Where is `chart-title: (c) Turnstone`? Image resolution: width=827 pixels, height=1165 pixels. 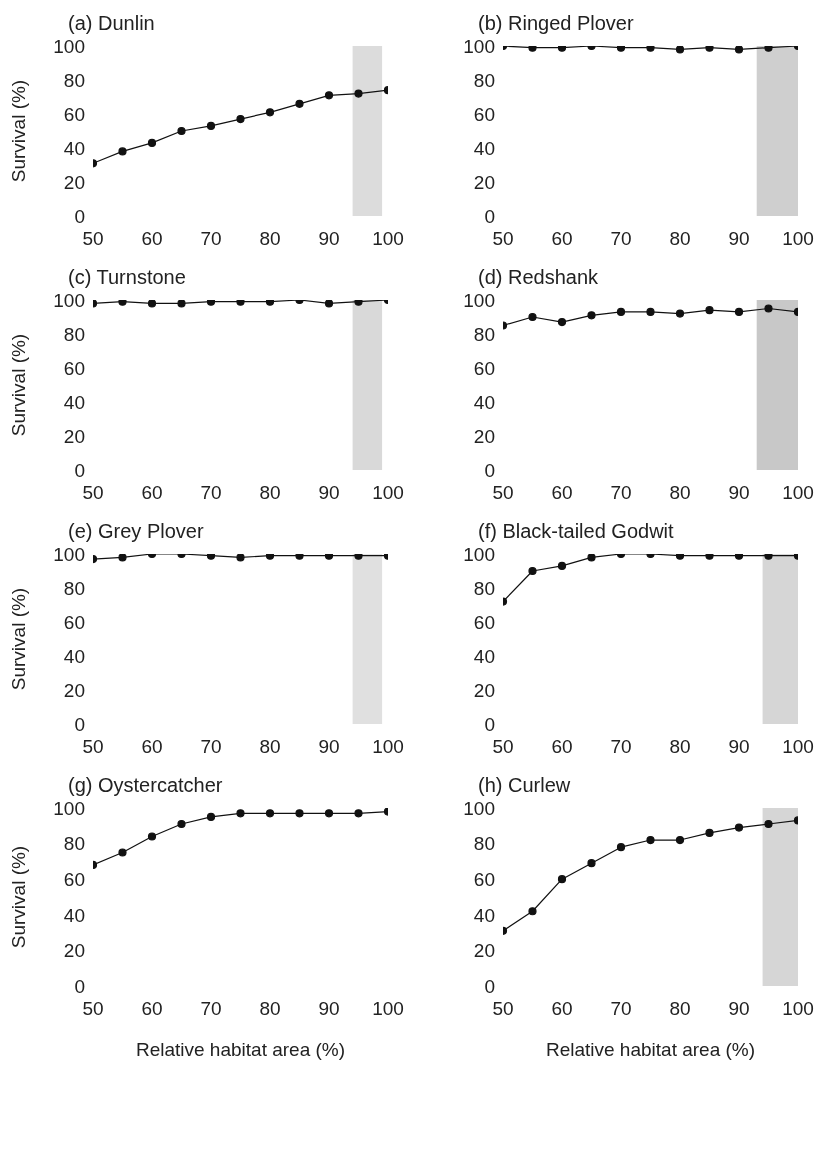 chart-title: (c) Turnstone is located at coordinates (127, 277).